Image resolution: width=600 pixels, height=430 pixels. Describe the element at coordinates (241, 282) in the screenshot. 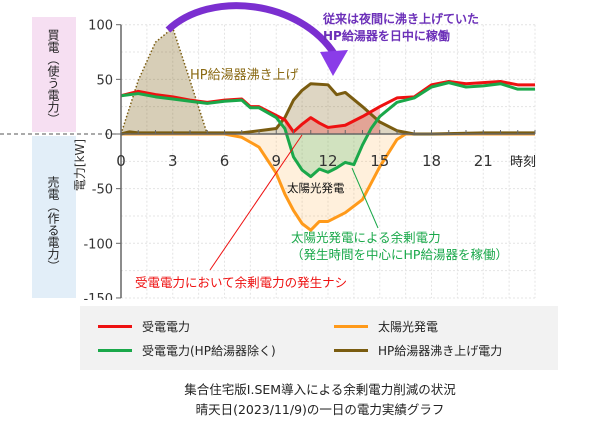

I see `no-surplus-annotation: 受電電力において余剰電力の発生ナシ` at that location.